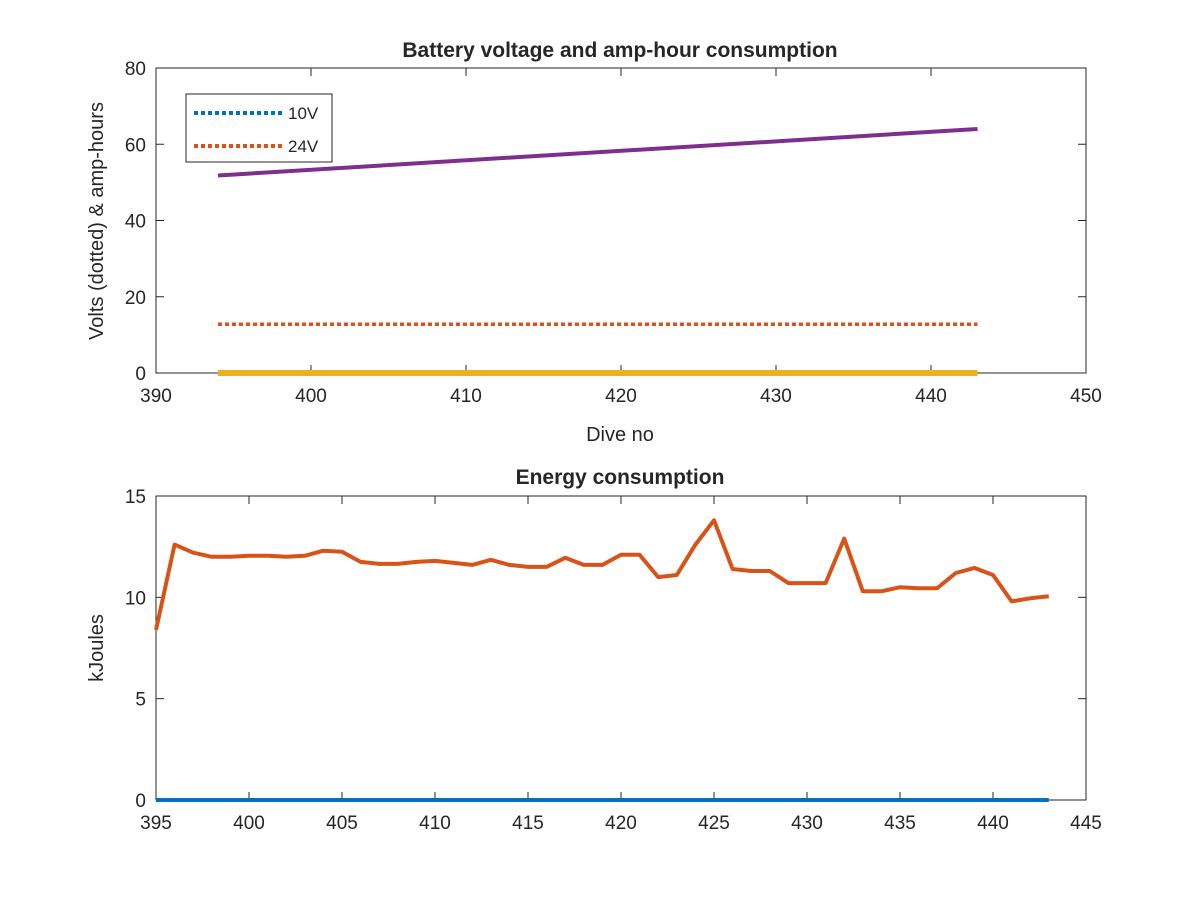 This screenshot has height=900, width=1200. I want to click on legend-label-10v: 10V, so click(303, 113).